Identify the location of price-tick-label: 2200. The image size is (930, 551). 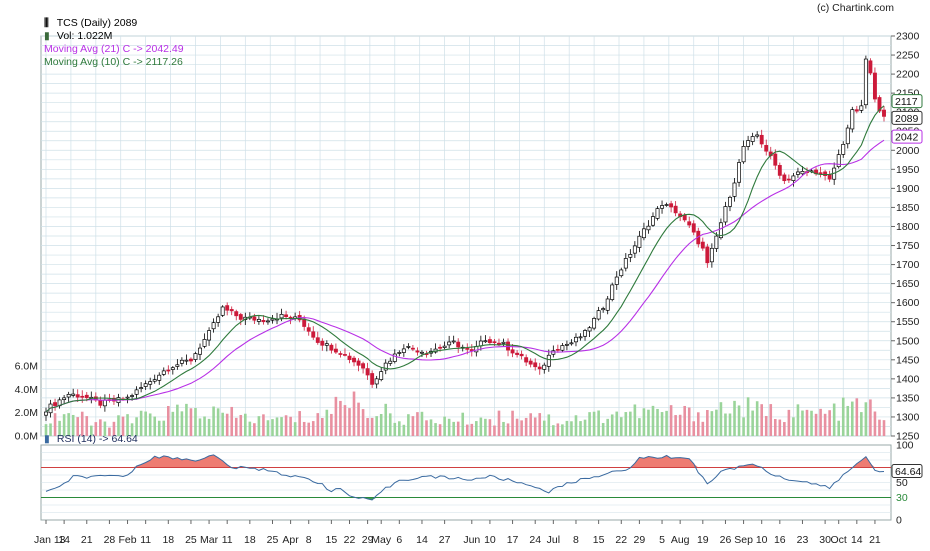
(908, 75).